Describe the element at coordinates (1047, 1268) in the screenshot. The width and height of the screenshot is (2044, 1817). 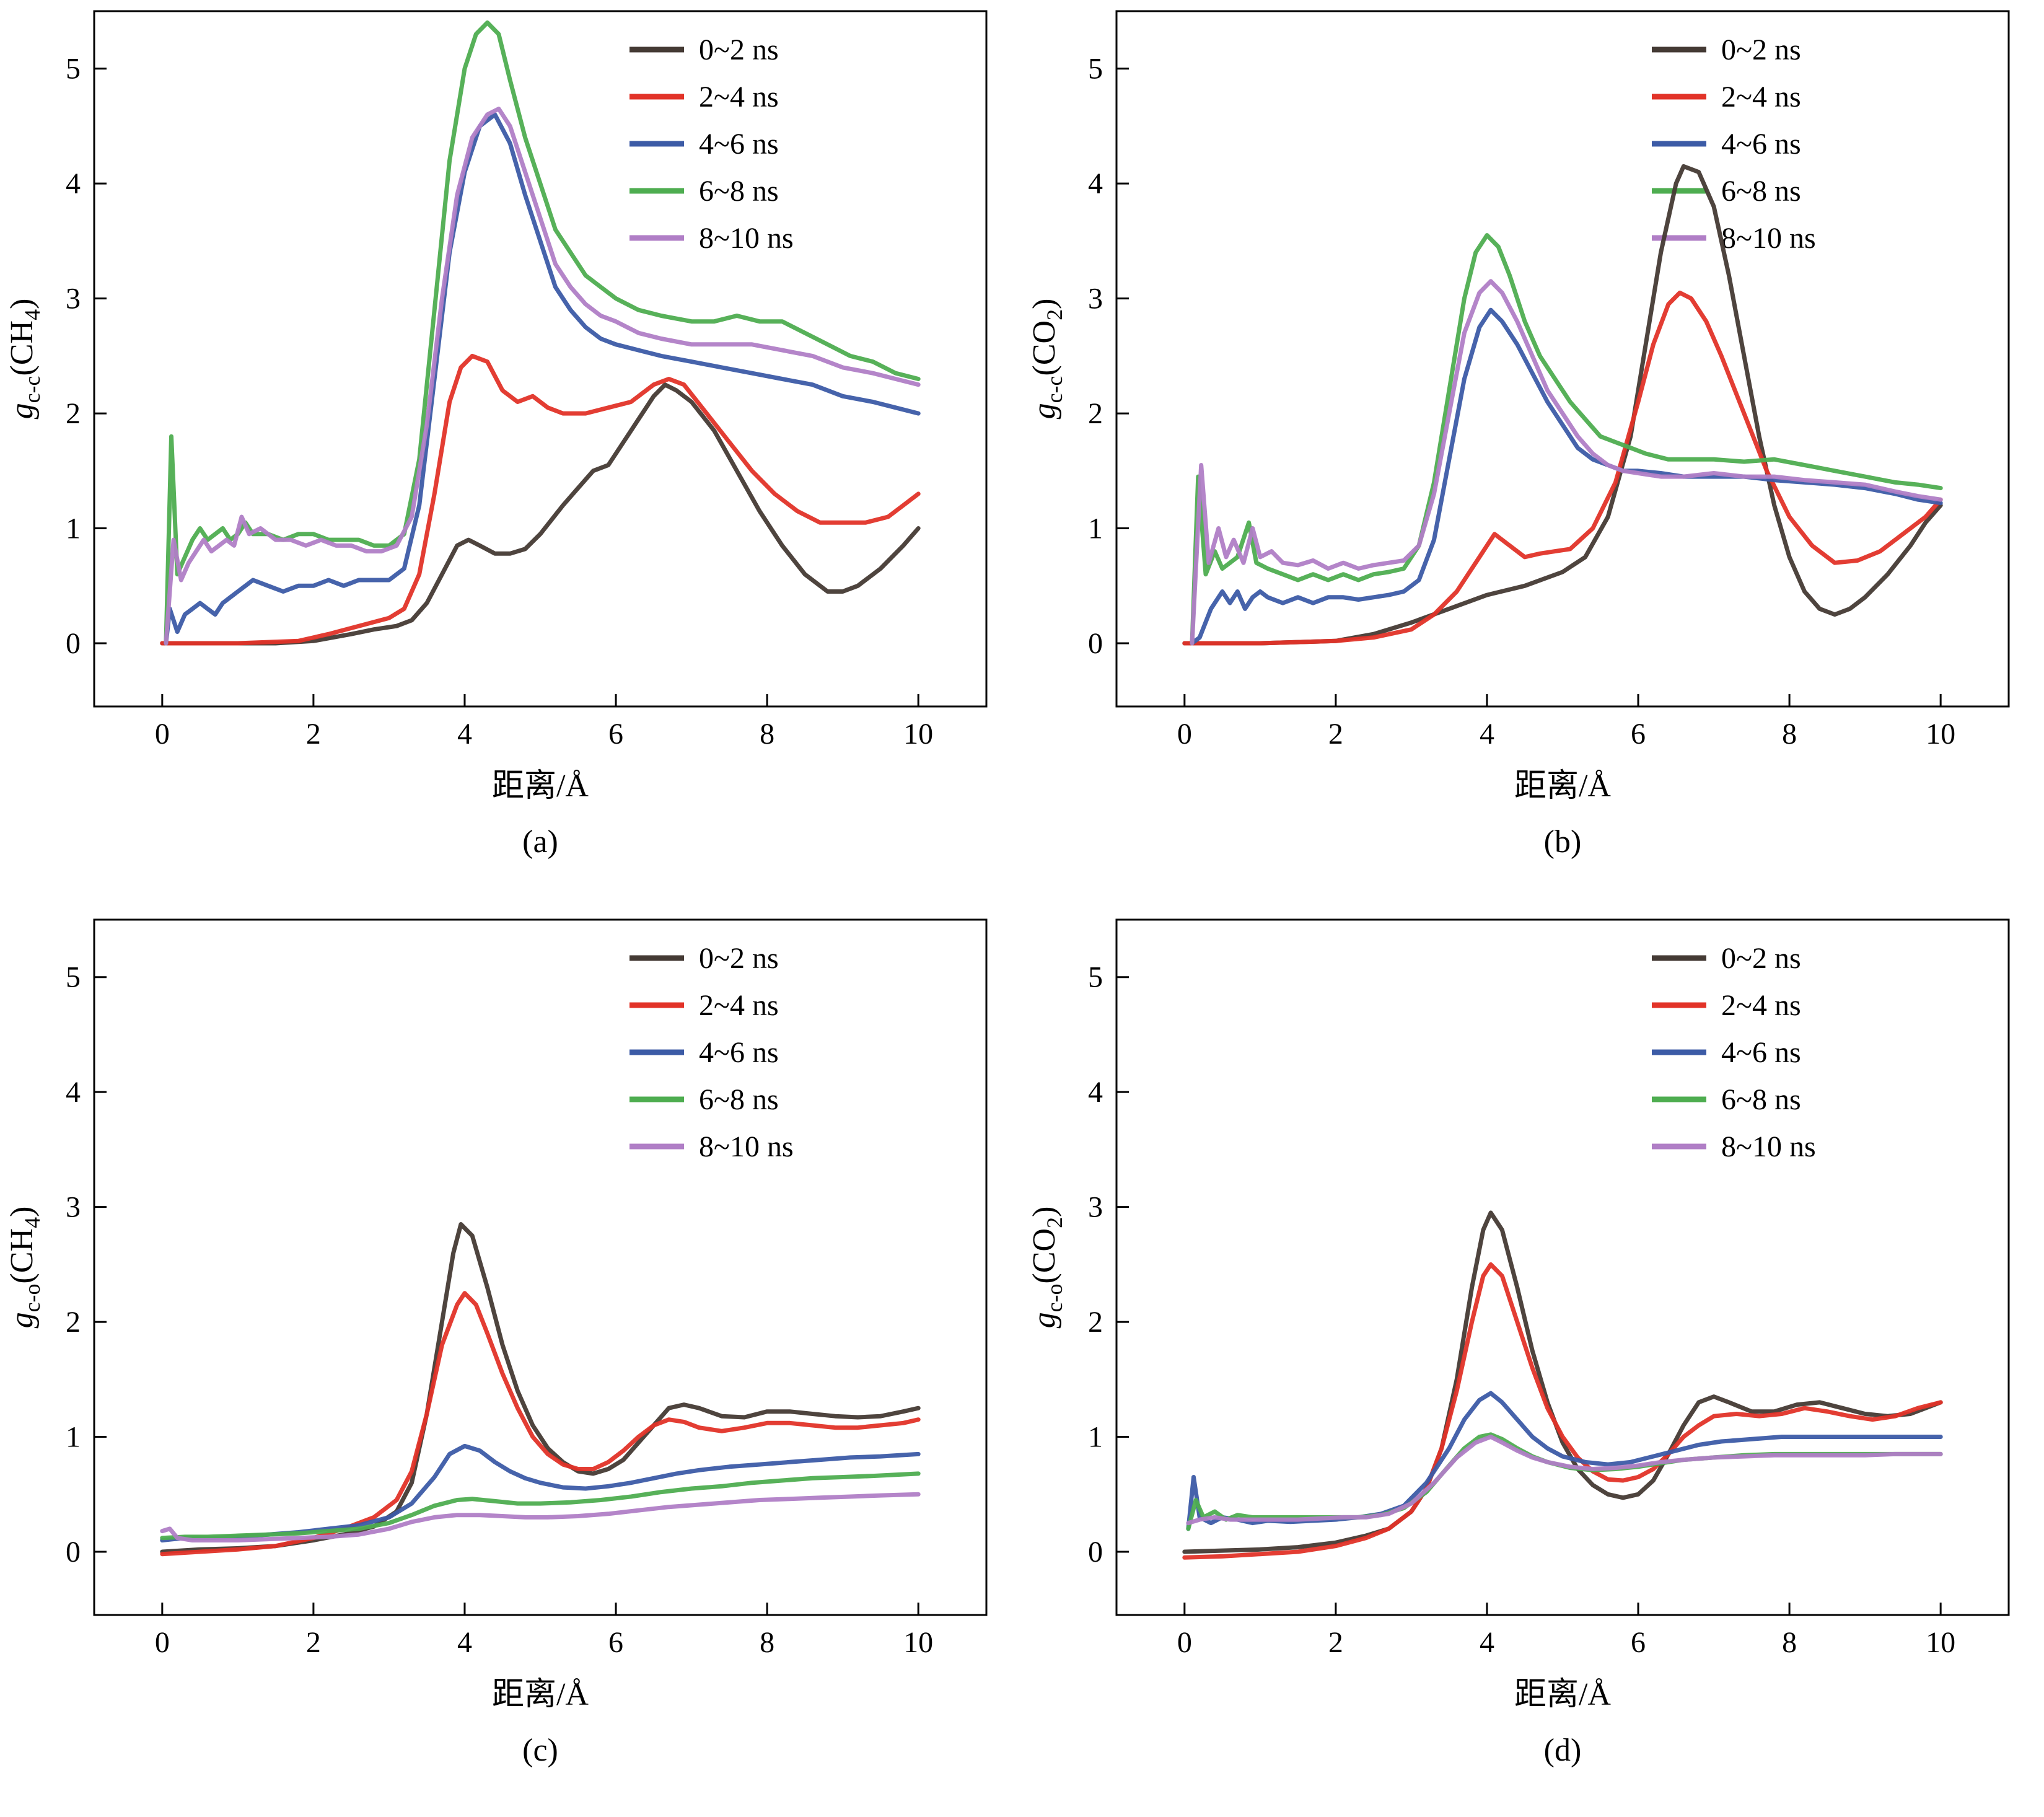
I see `y-axis-label: gc-o(CO2)` at that location.